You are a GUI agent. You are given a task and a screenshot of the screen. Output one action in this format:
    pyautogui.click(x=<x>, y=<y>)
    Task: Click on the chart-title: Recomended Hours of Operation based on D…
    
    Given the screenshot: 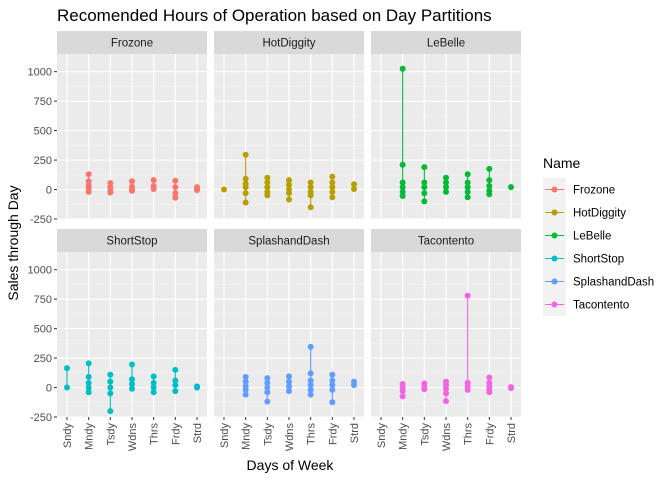 What is the action you would take?
    pyautogui.click(x=274, y=15)
    